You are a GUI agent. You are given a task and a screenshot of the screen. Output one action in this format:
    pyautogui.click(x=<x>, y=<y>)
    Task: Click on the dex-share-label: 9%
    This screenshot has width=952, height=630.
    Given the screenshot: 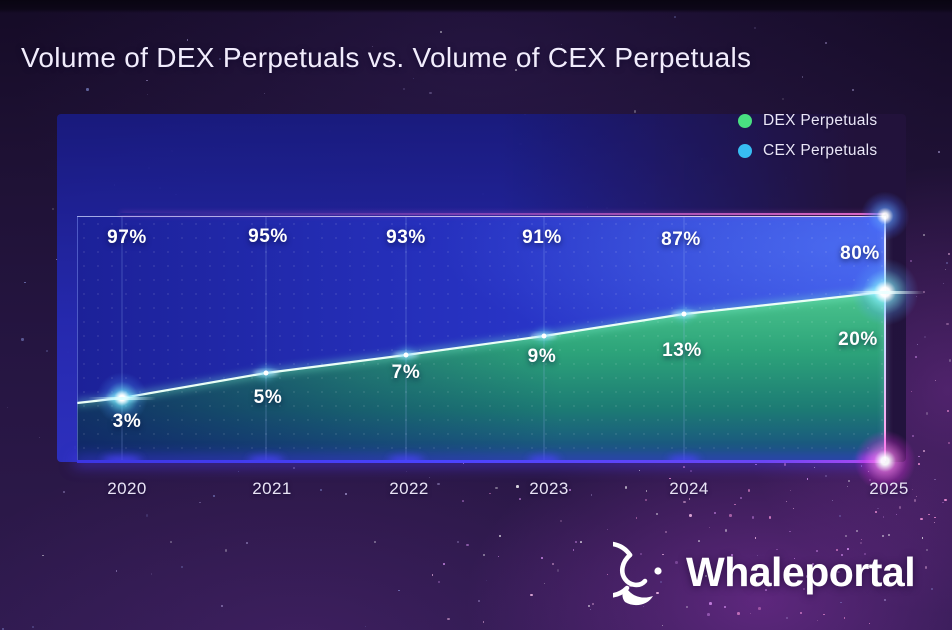 What is the action you would take?
    pyautogui.click(x=542, y=356)
    